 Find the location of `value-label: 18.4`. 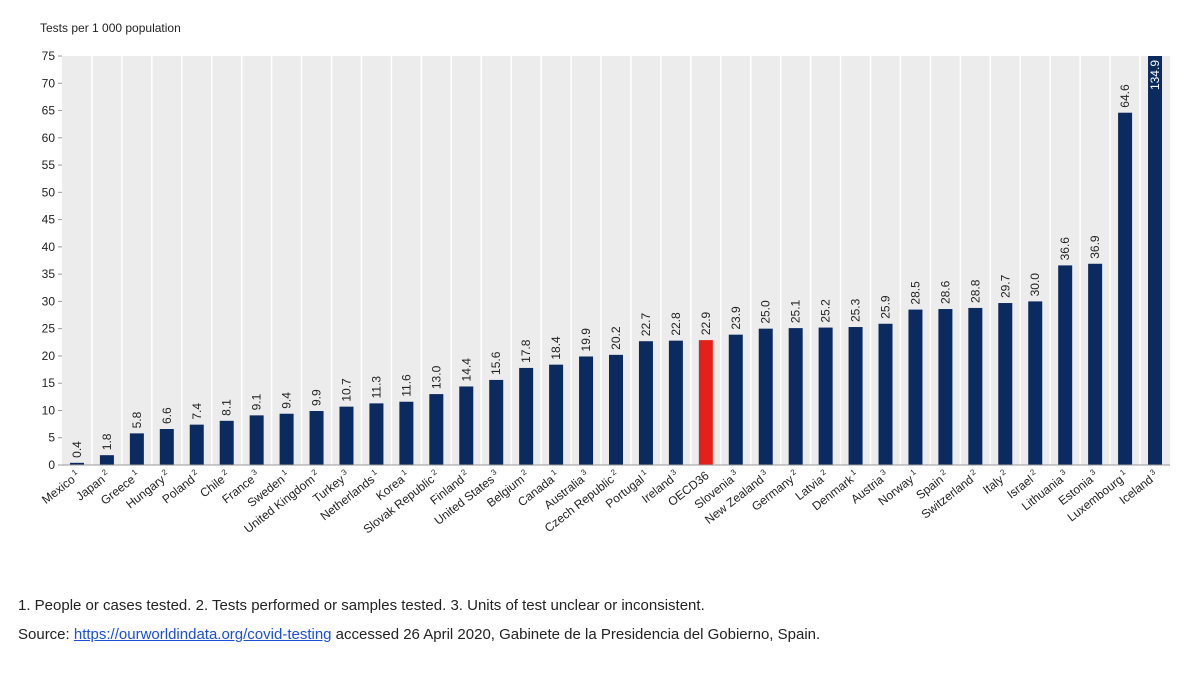

value-label: 18.4 is located at coordinates (556, 348).